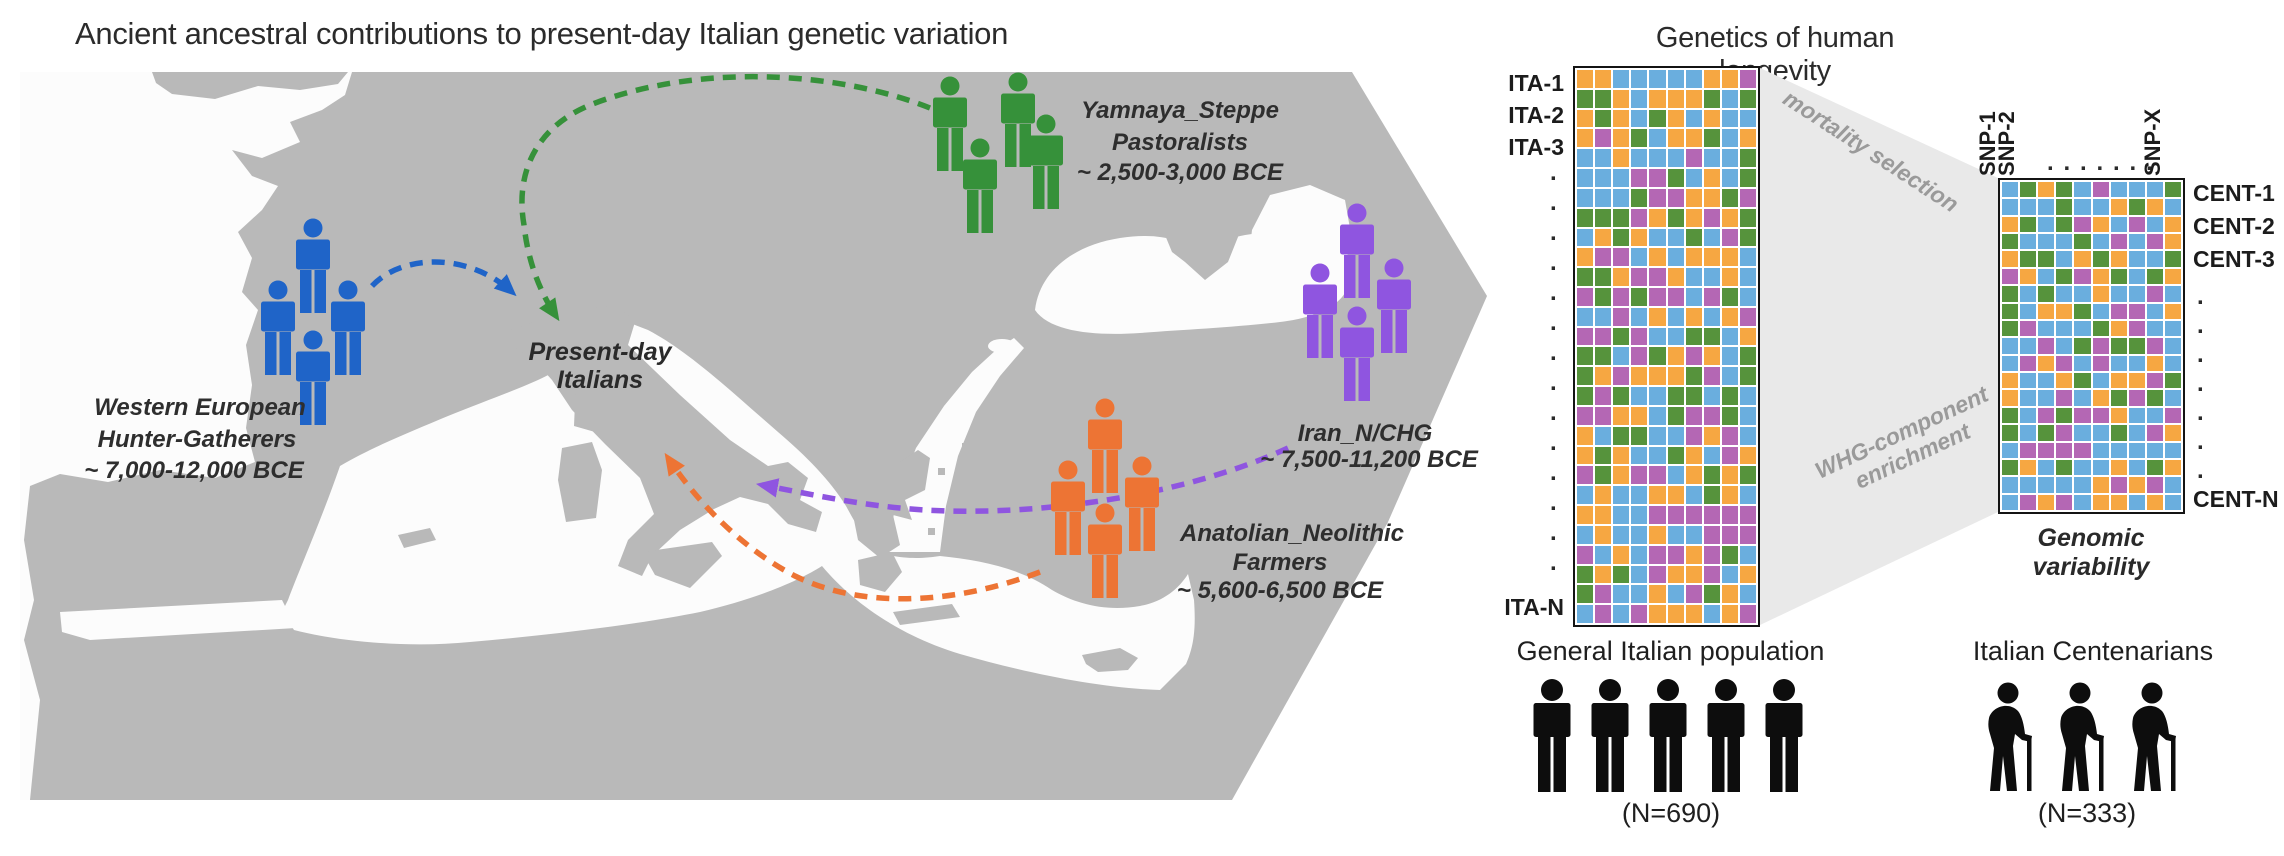 The height and width of the screenshot is (856, 2284). What do you see at coordinates (1180, 172) in the screenshot?
I see `yamnaya-label-date: ~ 2,500-3,000 BCE` at bounding box center [1180, 172].